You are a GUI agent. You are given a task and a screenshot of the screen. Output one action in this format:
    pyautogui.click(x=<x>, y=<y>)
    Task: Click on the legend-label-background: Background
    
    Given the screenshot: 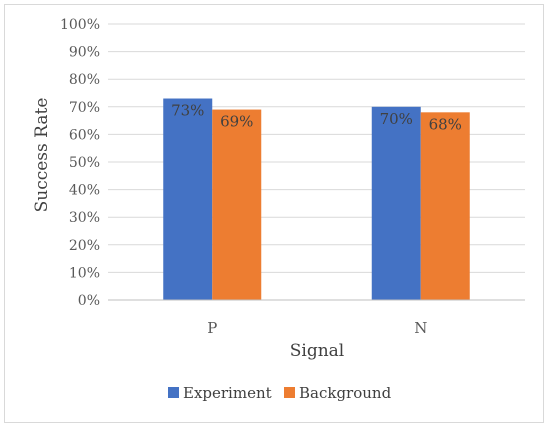 What is the action you would take?
    pyautogui.click(x=345, y=393)
    